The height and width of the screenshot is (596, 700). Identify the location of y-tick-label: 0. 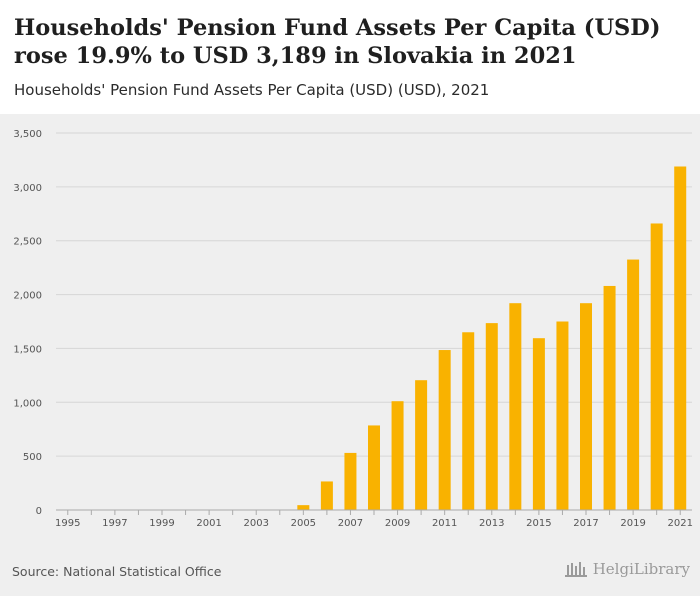
(39, 511).